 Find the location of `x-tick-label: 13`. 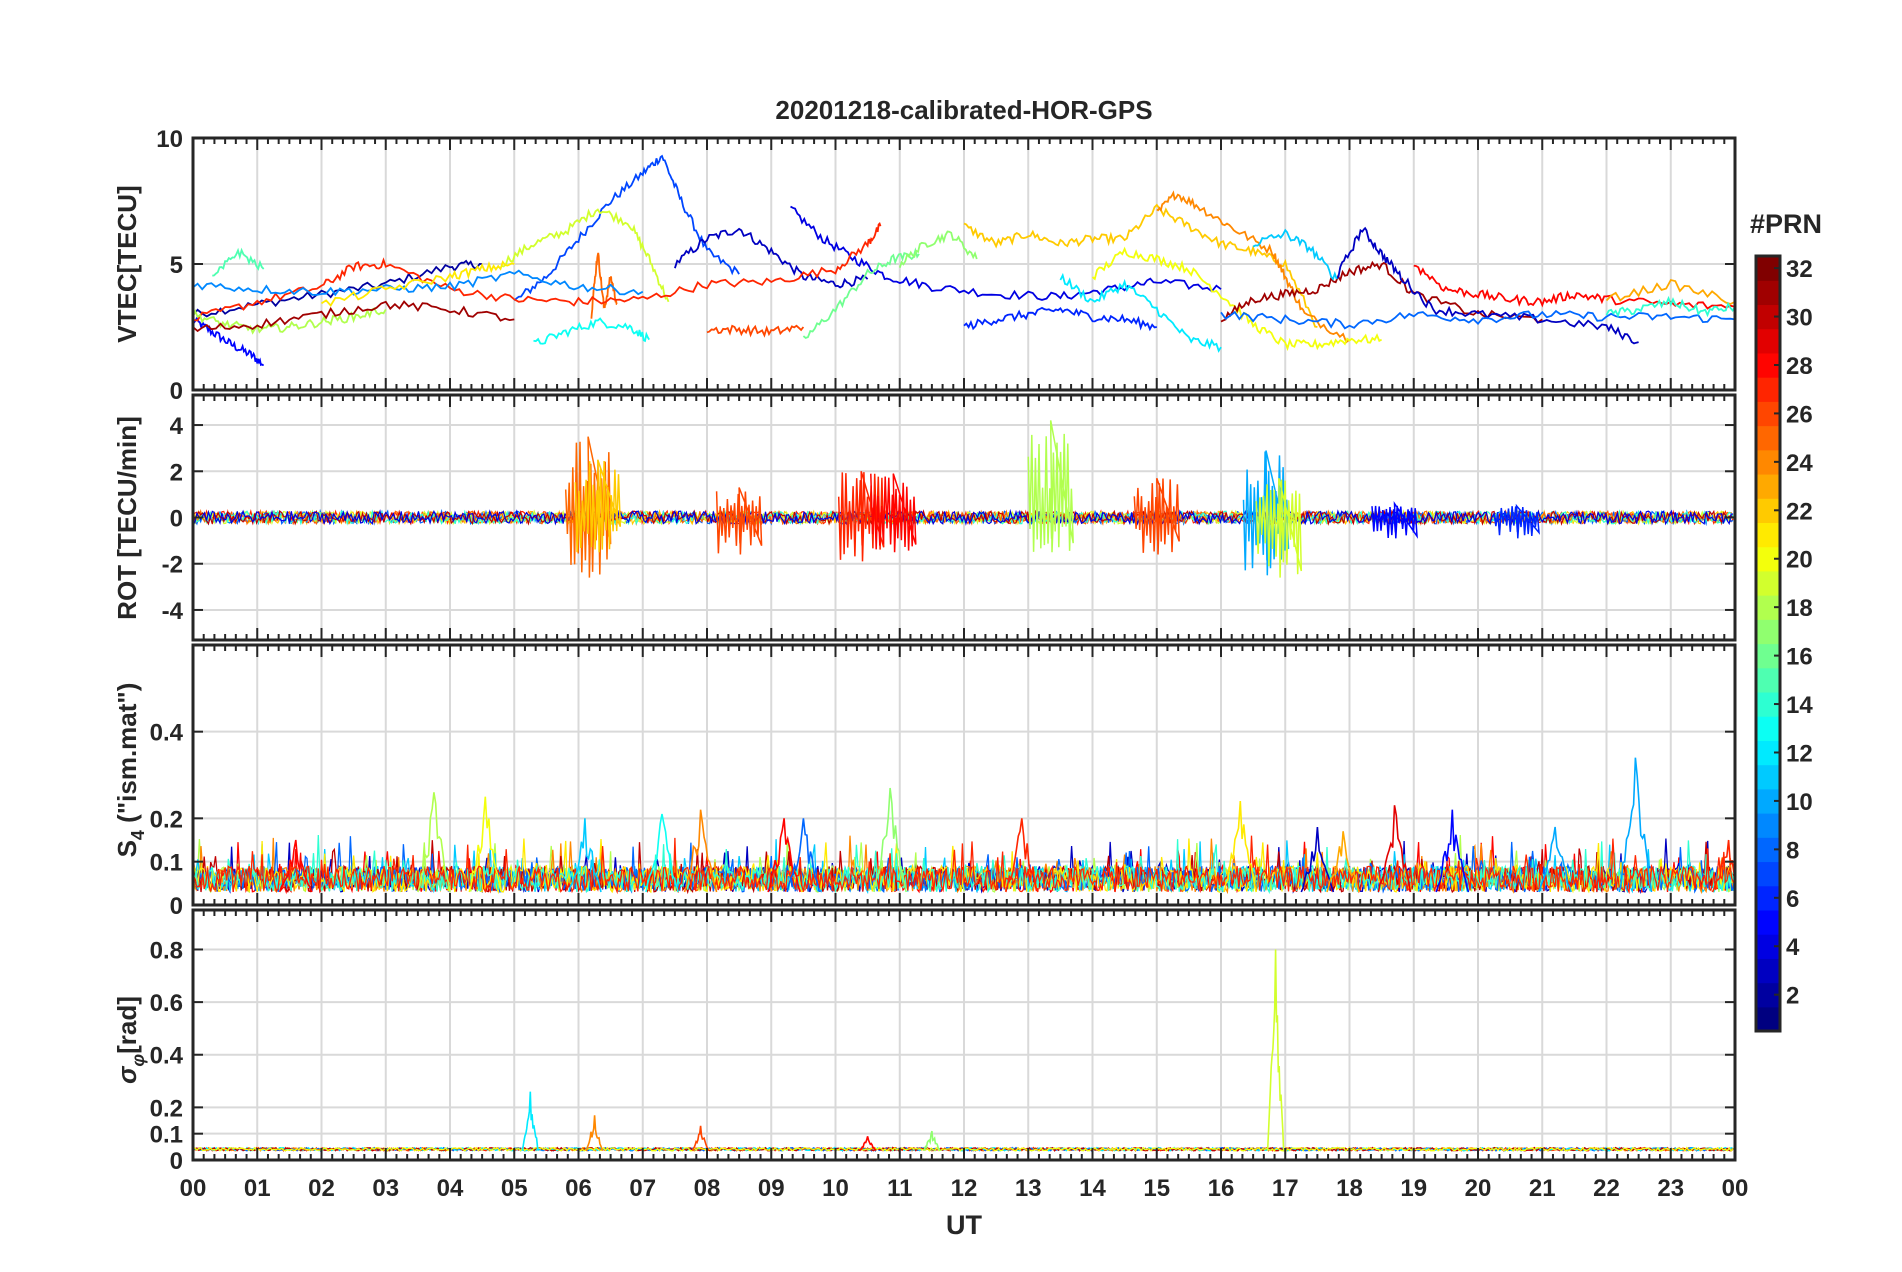

x-tick-label: 13 is located at coordinates (1028, 1188).